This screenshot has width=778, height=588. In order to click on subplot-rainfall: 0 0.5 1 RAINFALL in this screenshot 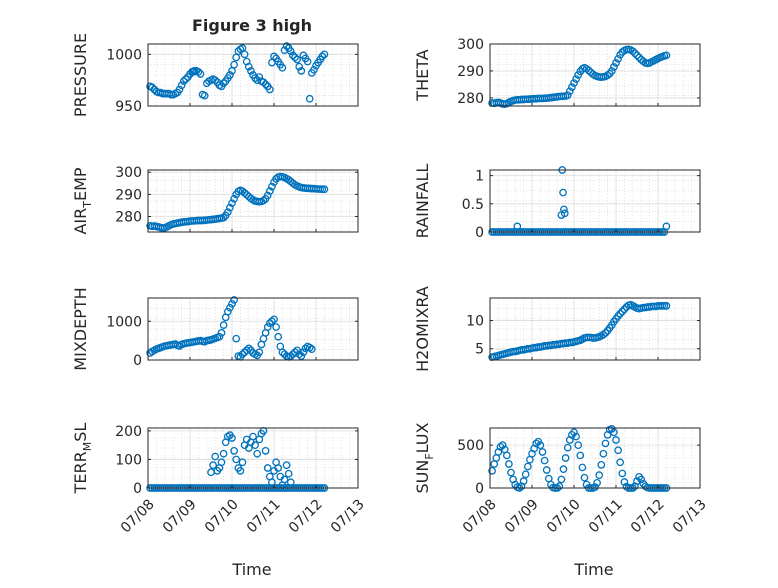, I will do `click(557, 202)`.